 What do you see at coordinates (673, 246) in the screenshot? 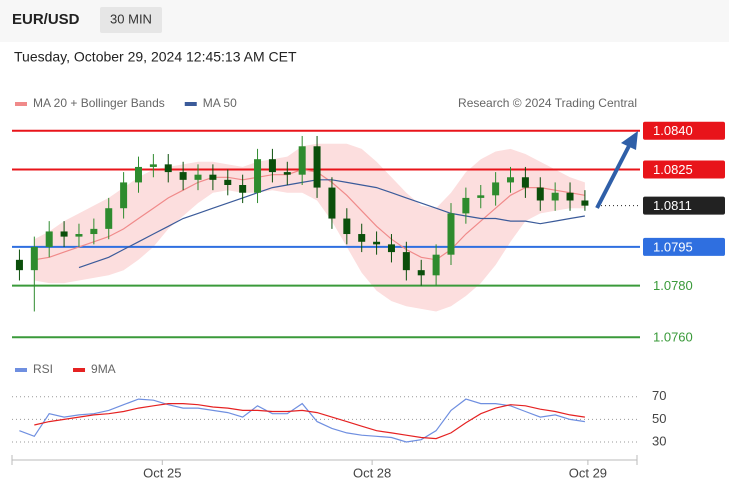
I see `level-label: 1.0795` at bounding box center [673, 246].